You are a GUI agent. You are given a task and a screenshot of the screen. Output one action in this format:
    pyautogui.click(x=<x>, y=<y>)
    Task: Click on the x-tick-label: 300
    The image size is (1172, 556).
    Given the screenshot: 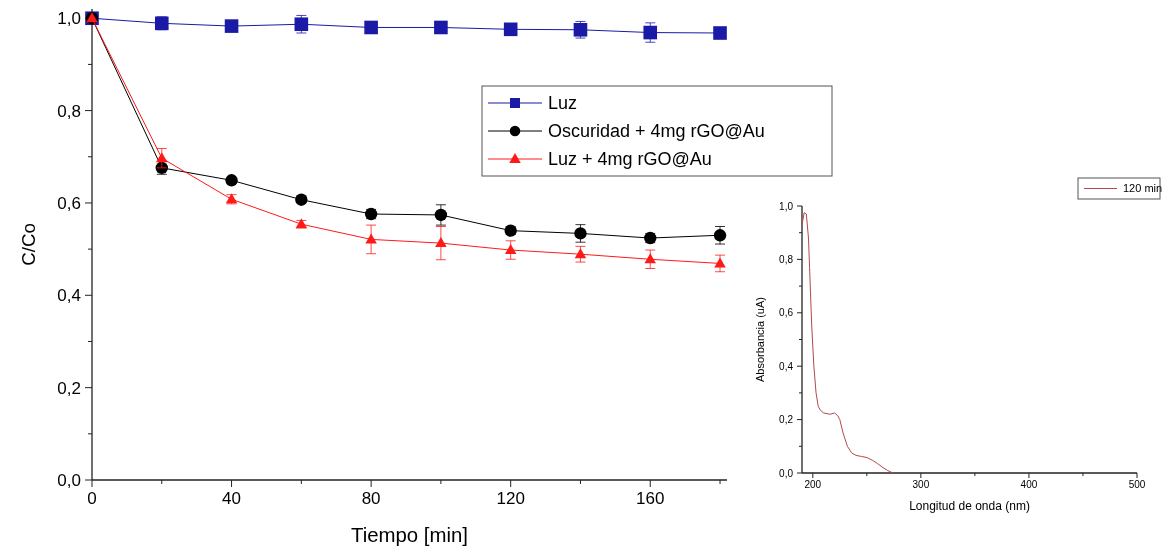 What is the action you would take?
    pyautogui.click(x=921, y=484)
    